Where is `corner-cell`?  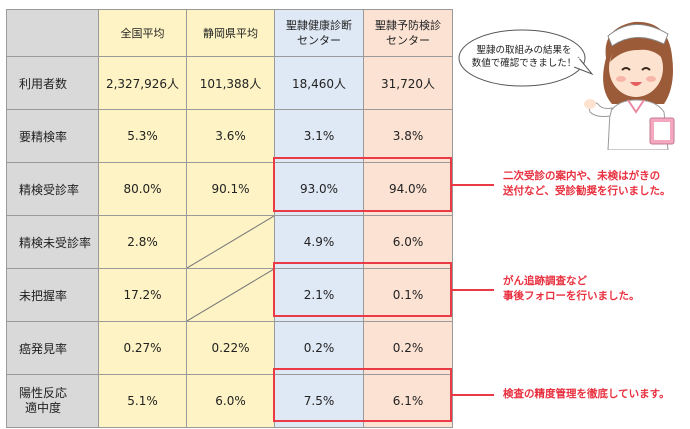
corner-cell is located at coordinates (52, 33).